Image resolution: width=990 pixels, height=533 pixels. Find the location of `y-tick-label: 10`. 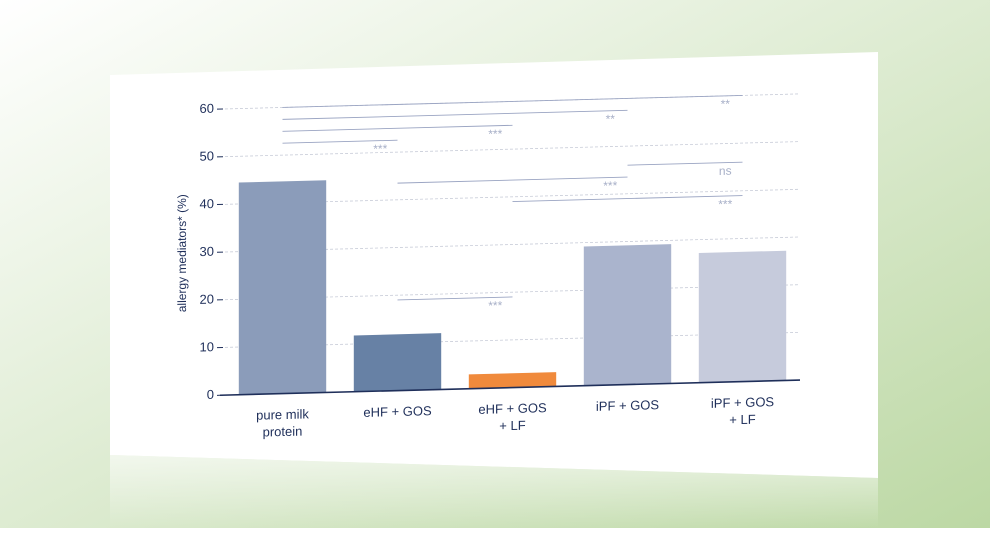

y-tick-label: 10 is located at coordinates (207, 346).